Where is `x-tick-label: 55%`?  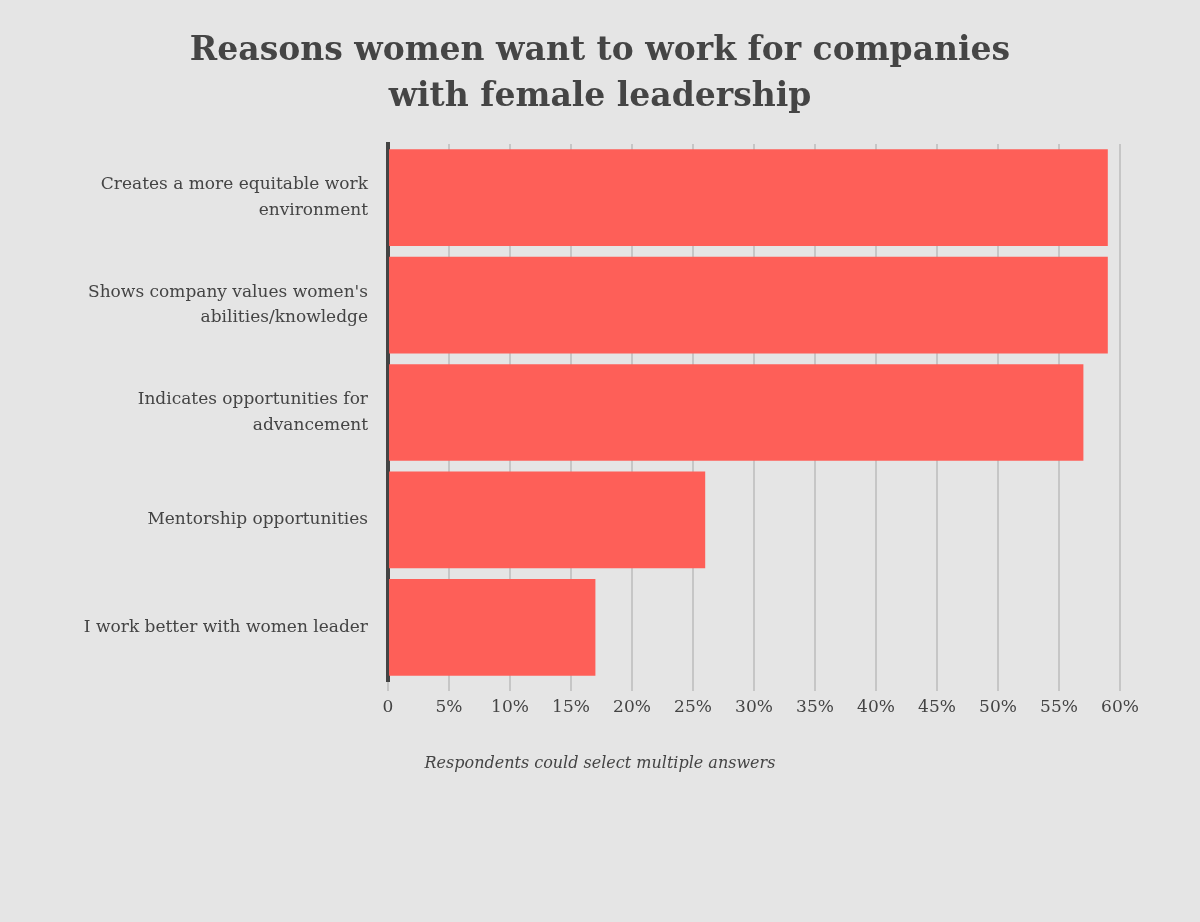 x-tick-label: 55% is located at coordinates (1059, 705).